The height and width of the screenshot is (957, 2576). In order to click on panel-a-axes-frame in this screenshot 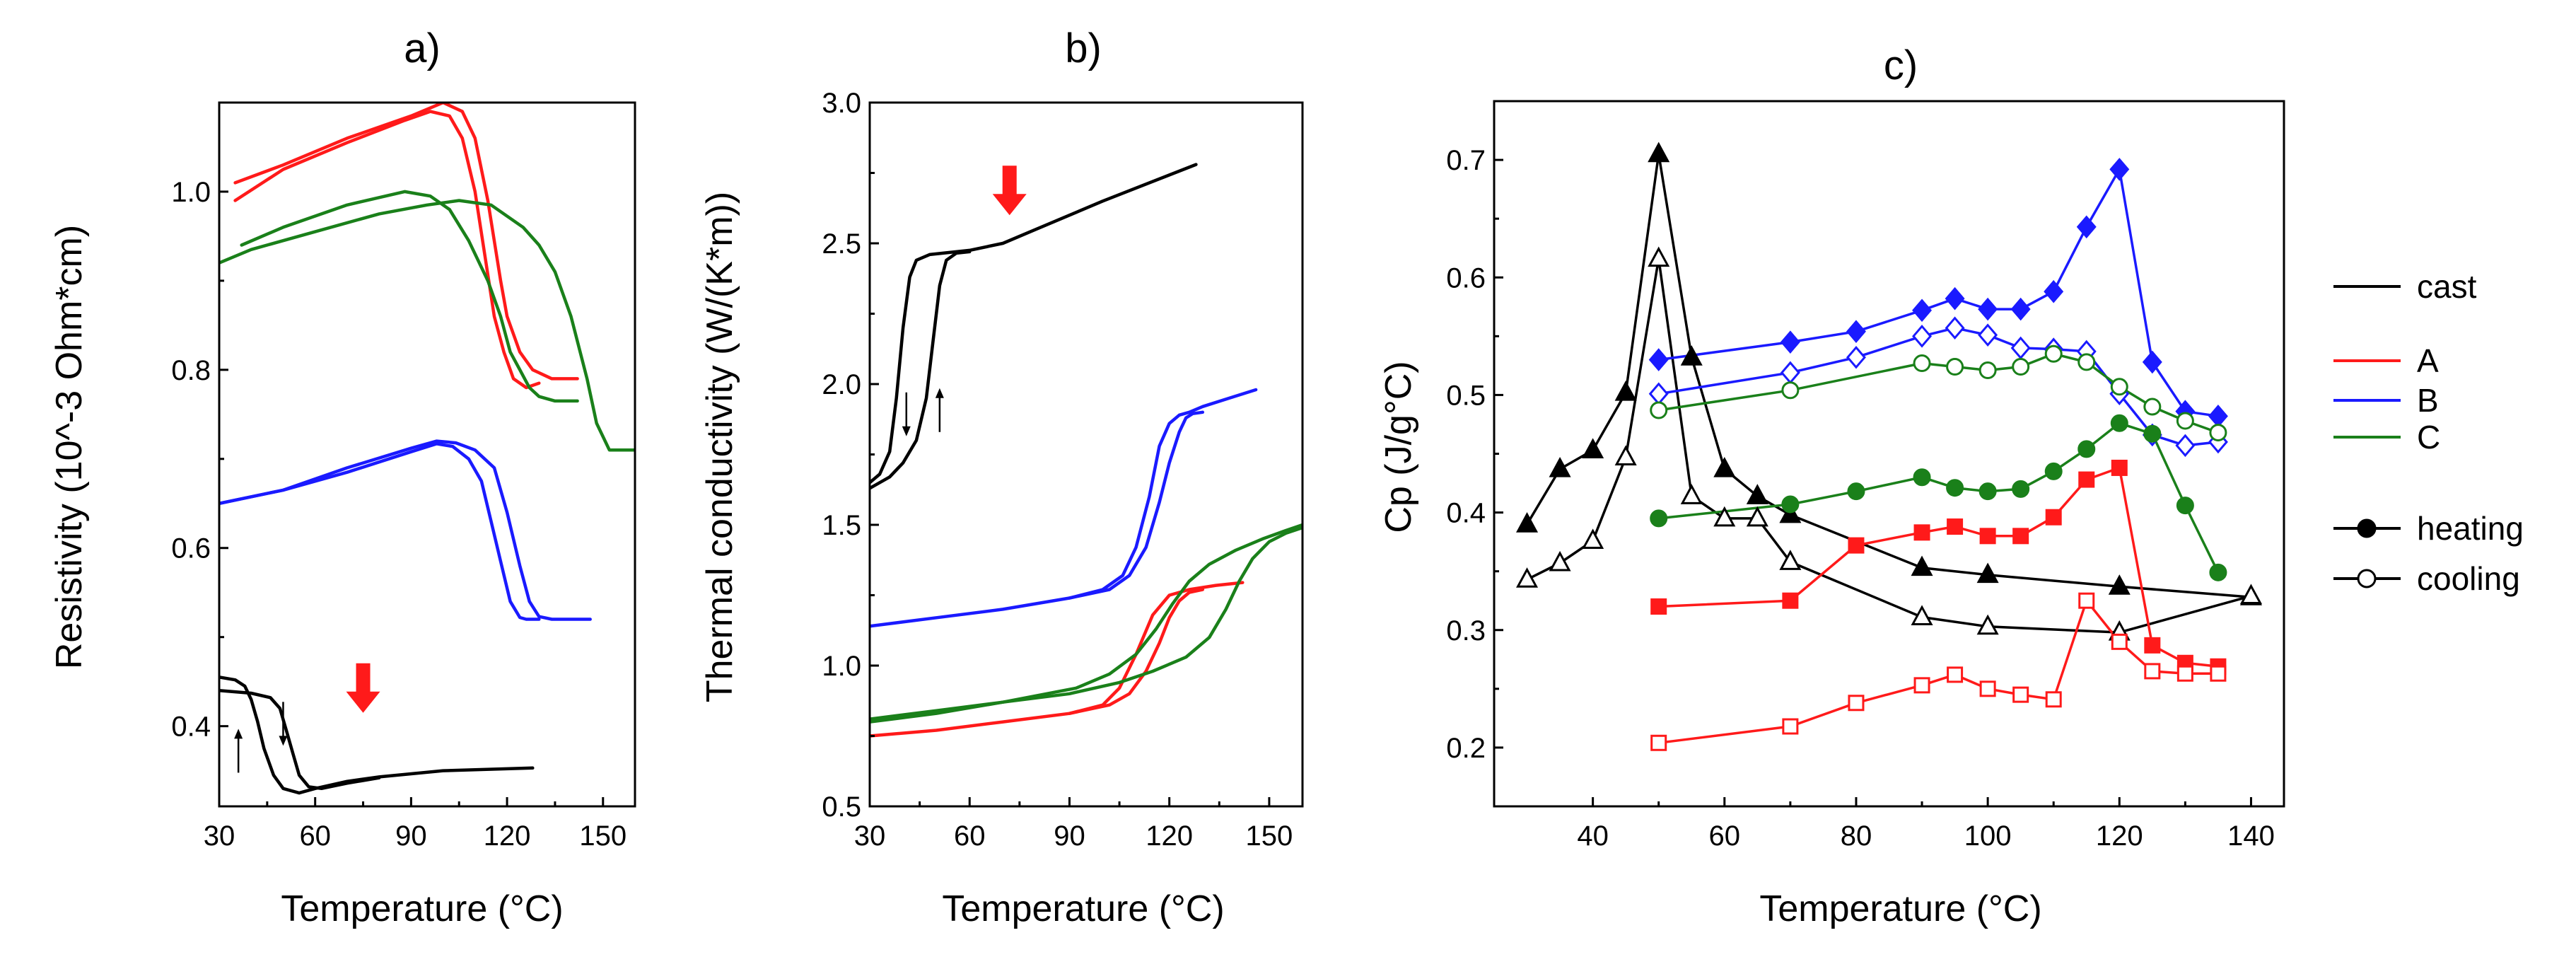, I will do `click(427, 454)`.